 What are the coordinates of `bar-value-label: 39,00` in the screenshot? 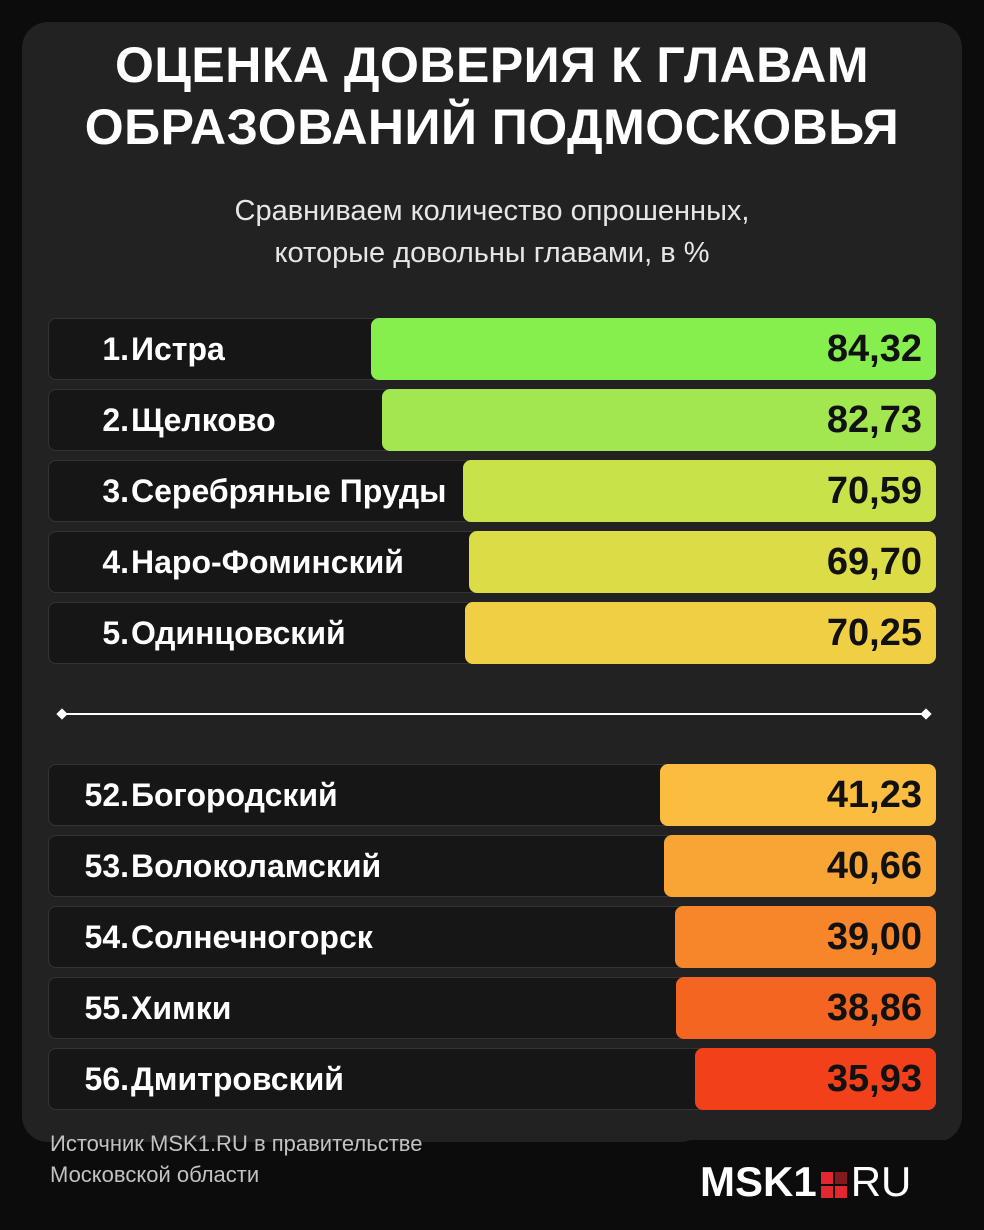 It's located at (874, 937).